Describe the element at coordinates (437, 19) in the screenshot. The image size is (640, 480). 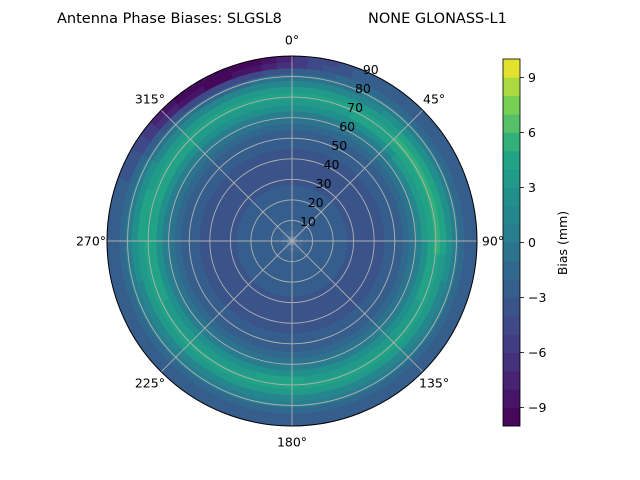
I see `chart-subtitle: NONE GLONASS-L1` at that location.